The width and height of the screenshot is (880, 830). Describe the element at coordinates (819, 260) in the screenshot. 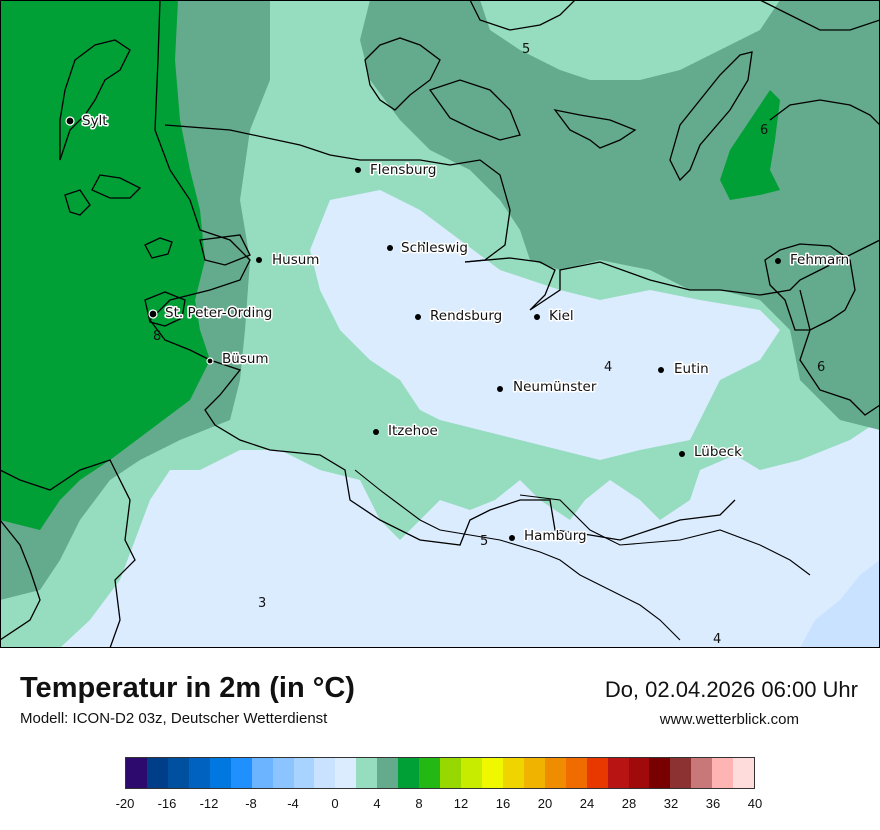

I see `city-label: Fehmarn` at that location.